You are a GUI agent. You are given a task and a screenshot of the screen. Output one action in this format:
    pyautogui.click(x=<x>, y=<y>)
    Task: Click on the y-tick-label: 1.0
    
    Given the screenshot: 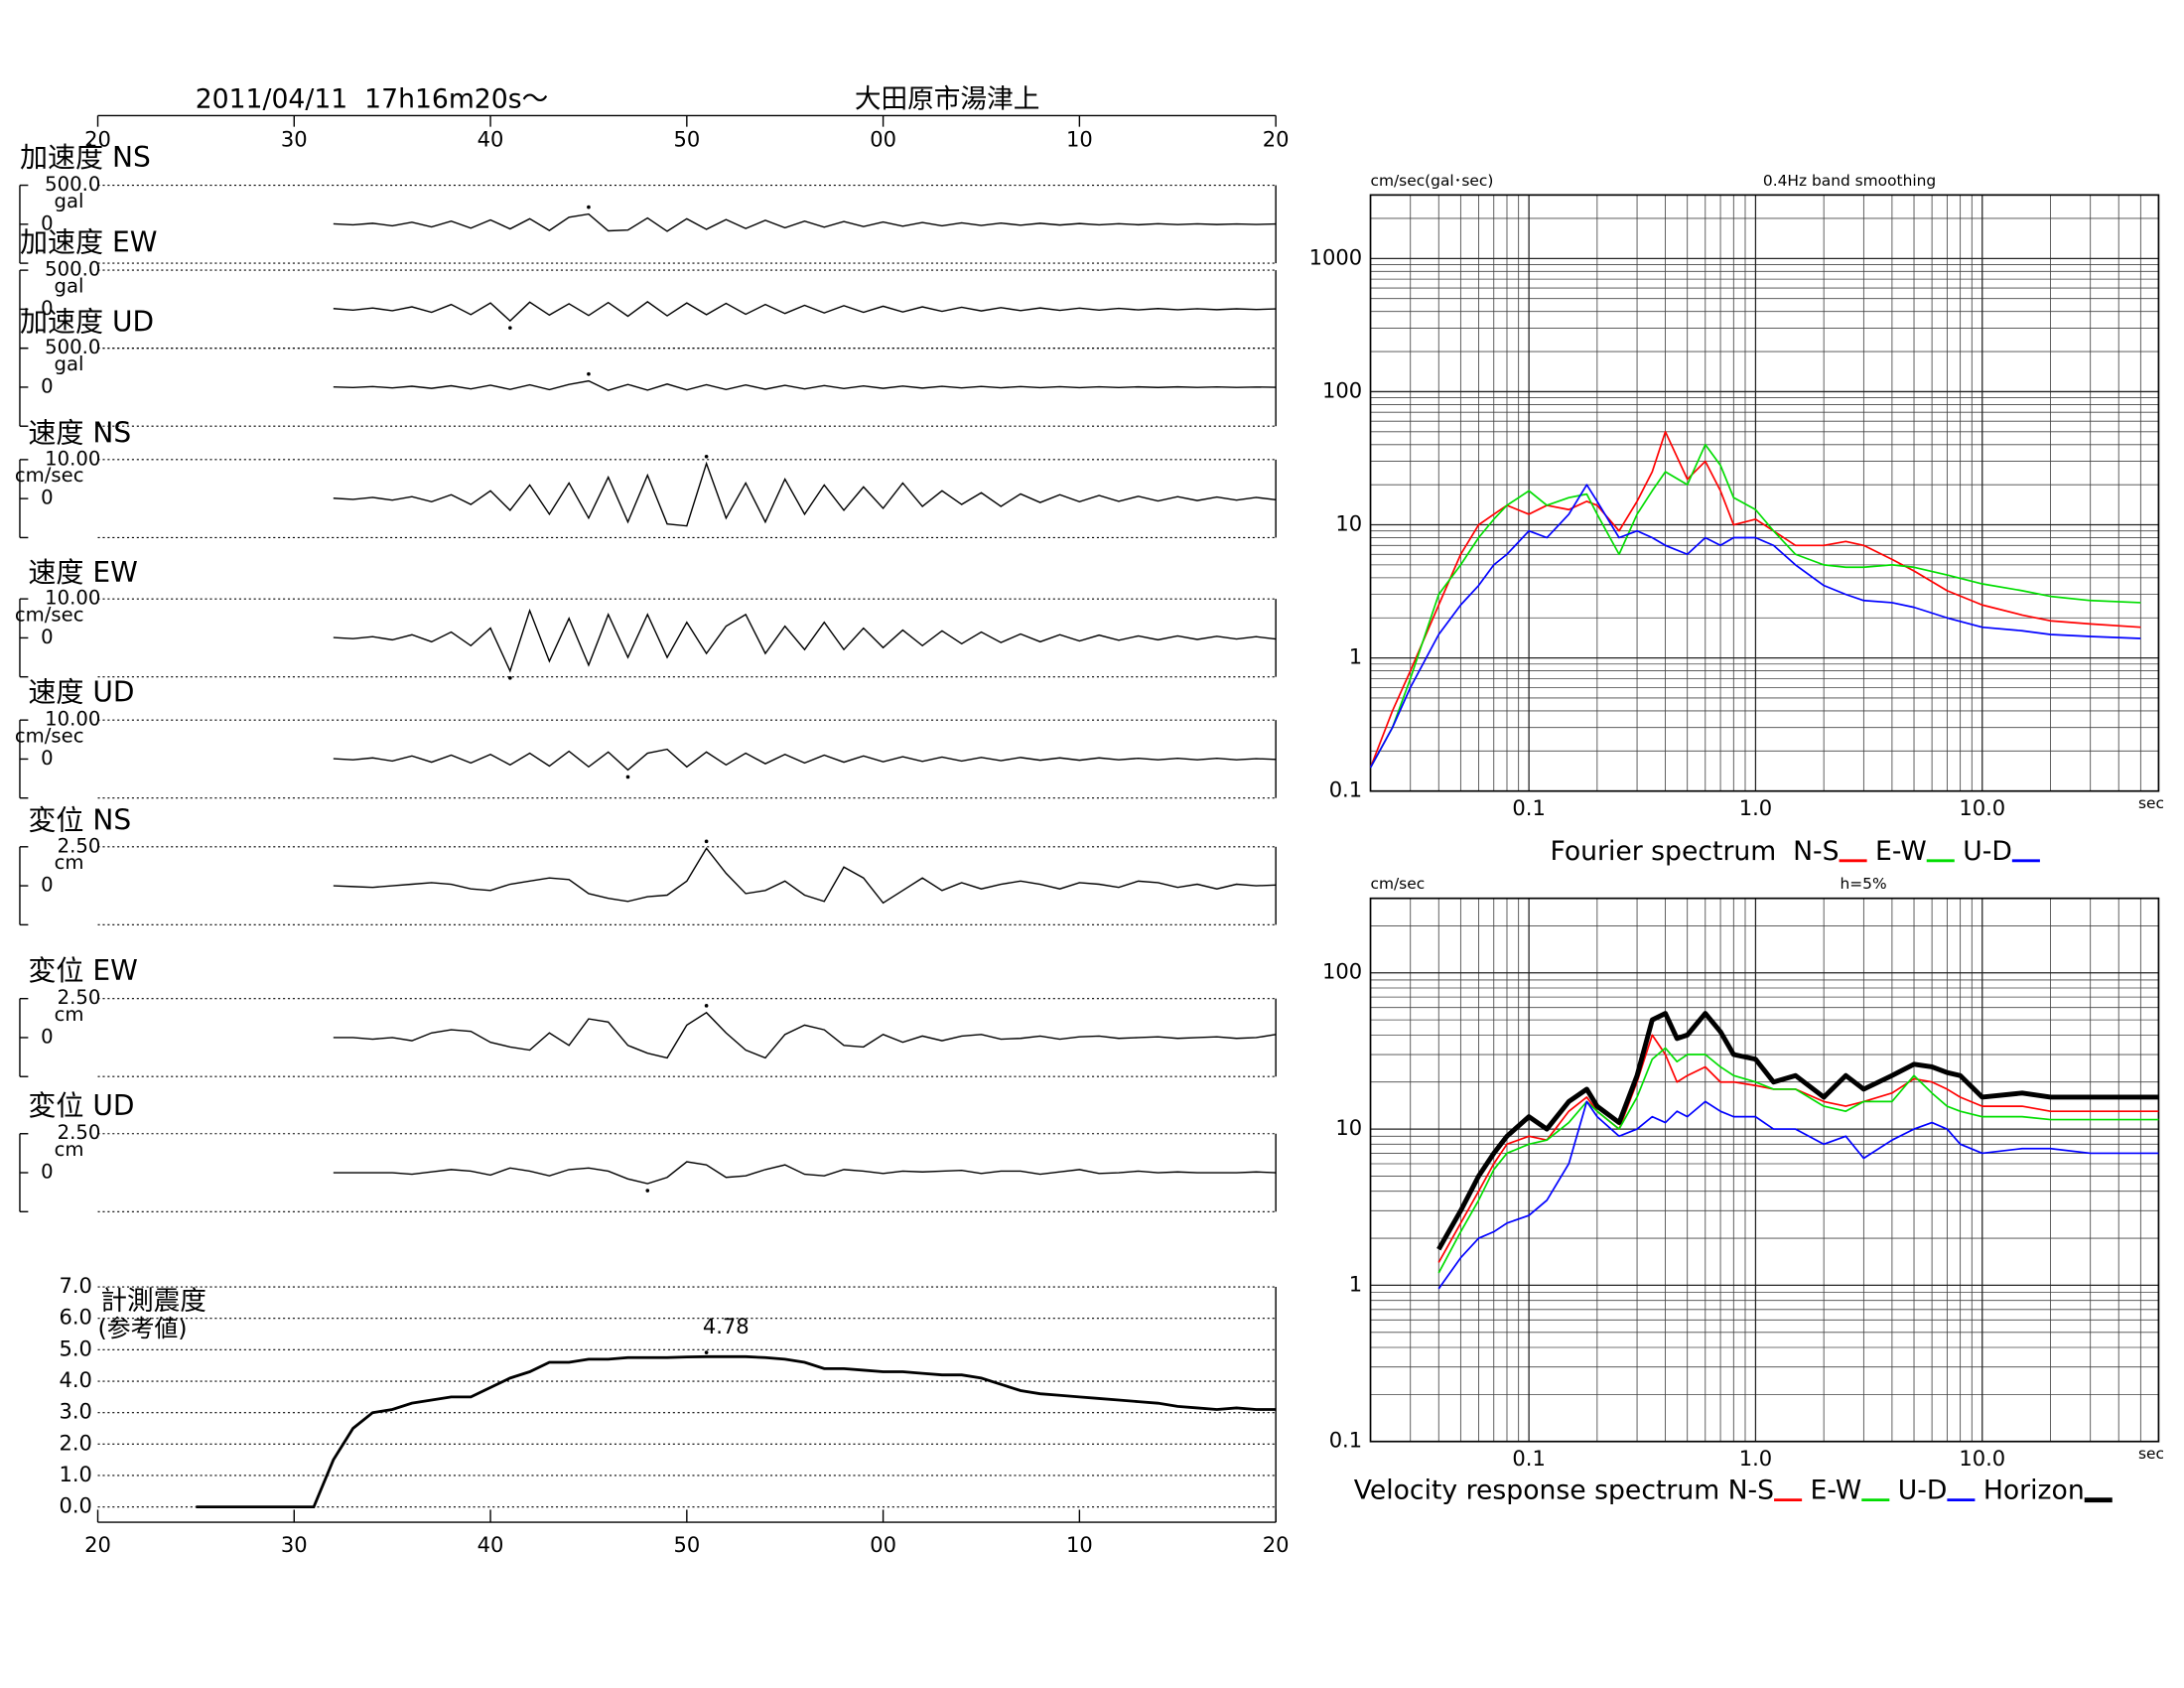 What is the action you would take?
    pyautogui.click(x=75, y=1474)
    